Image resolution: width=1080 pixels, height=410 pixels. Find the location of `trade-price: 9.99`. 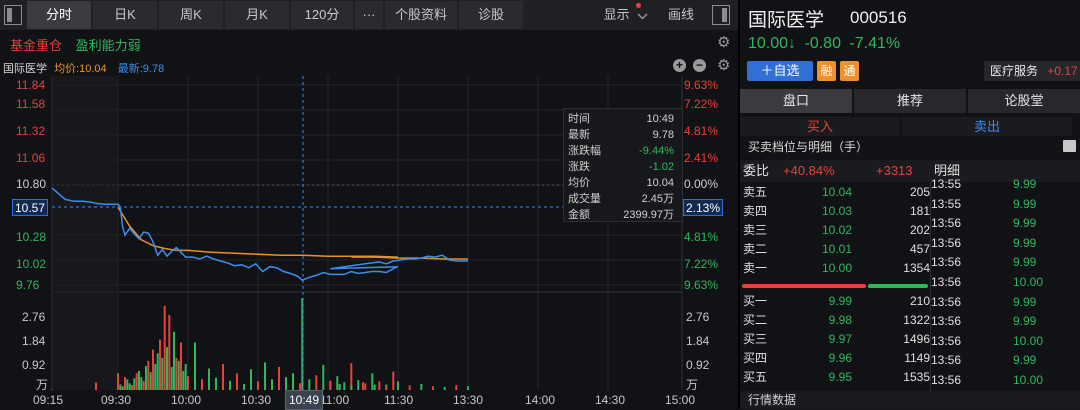

trade-price: 9.99 is located at coordinates (1025, 360).